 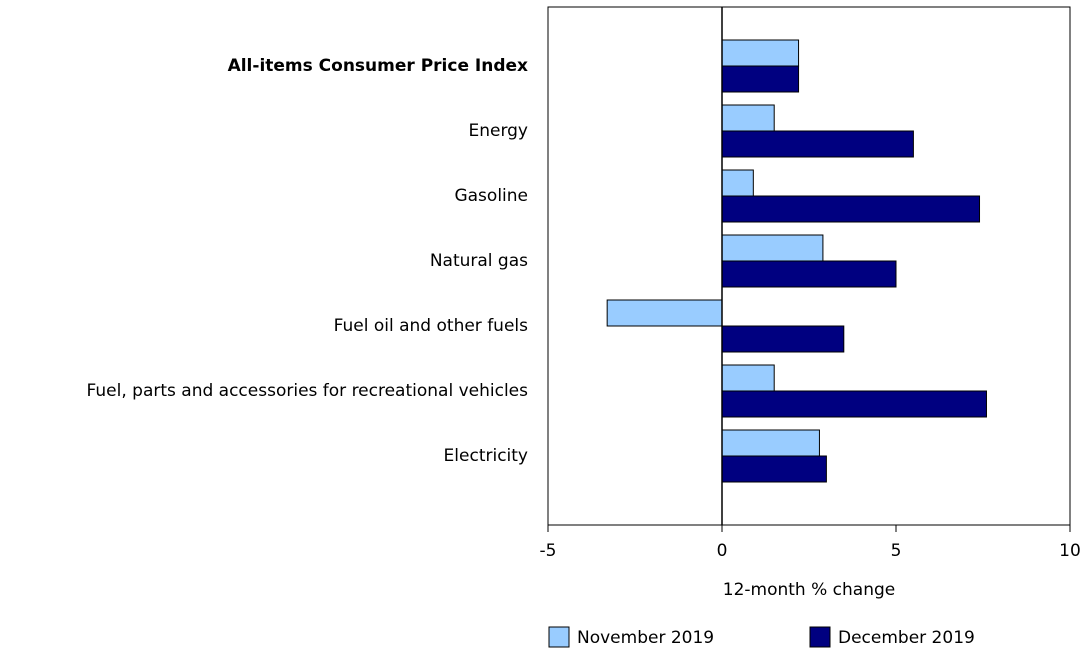 I want to click on y-tick-label: Energy, so click(x=498, y=131).